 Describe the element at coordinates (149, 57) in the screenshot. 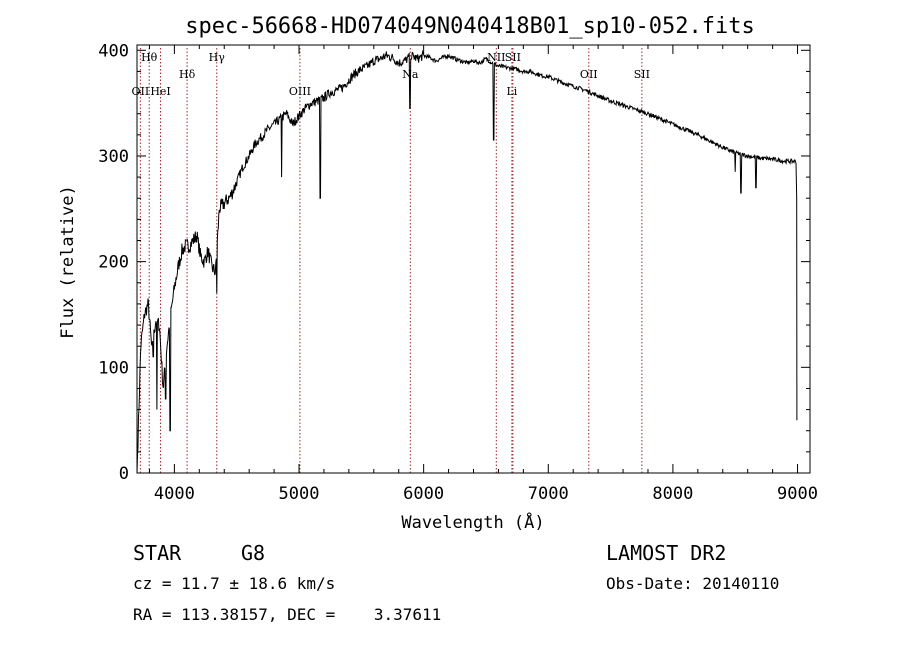

I see `spectral-line-label: Hθ` at that location.